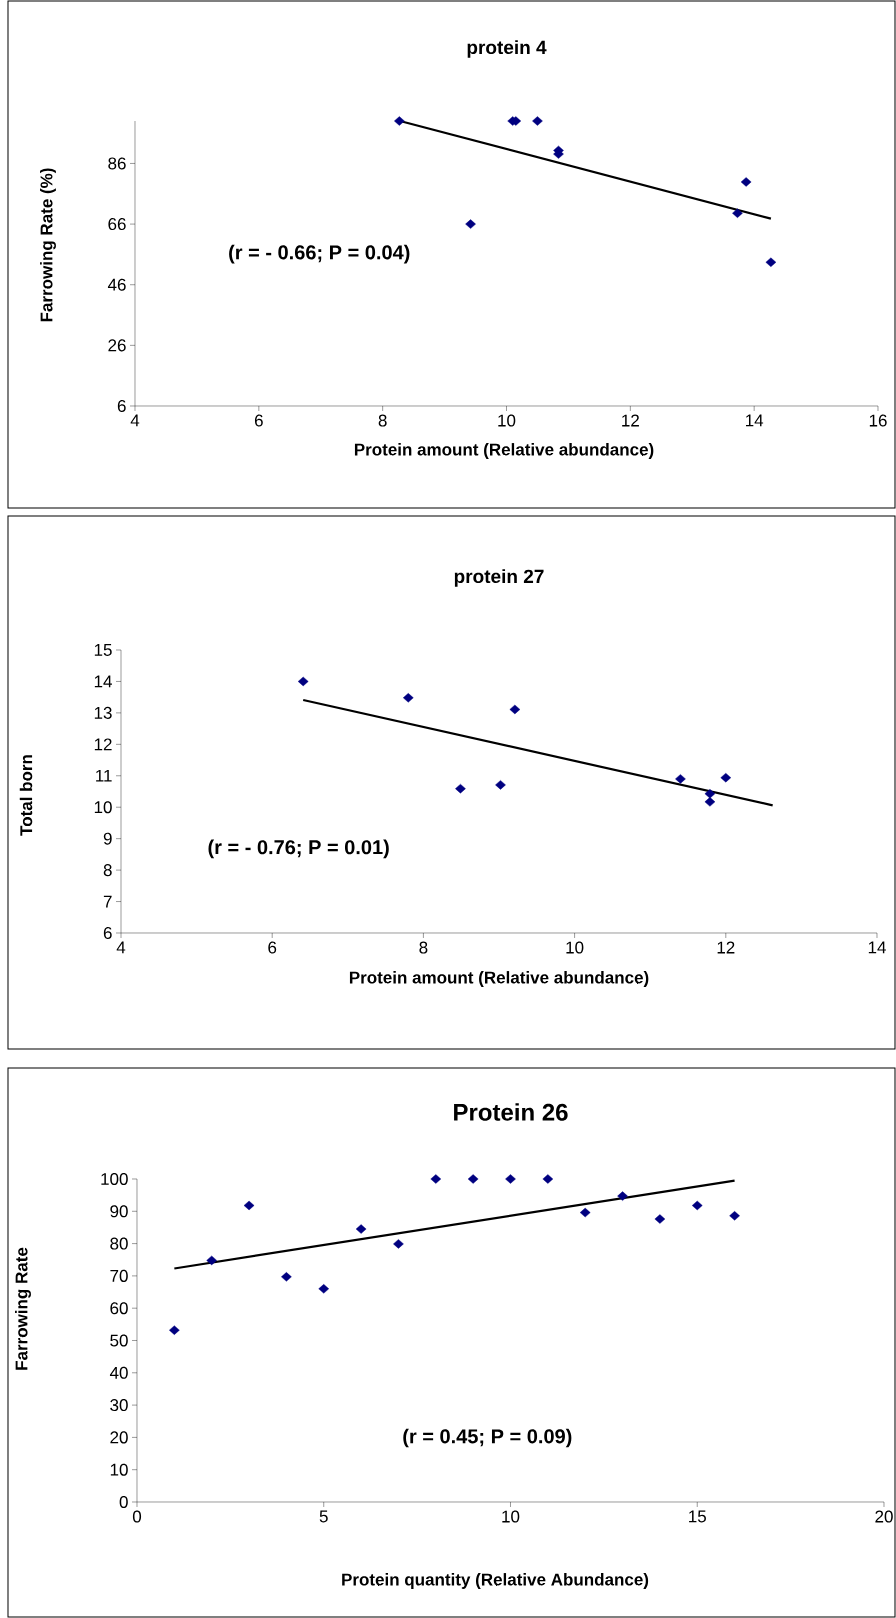 Image resolution: width=896 pixels, height=1618 pixels. What do you see at coordinates (107, 870) in the screenshot?
I see `y-tick-label: 8` at bounding box center [107, 870].